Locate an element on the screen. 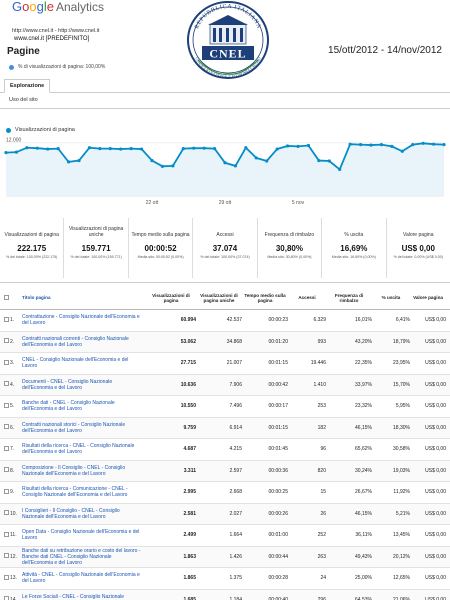  select-all-checkbox is located at coordinates (5, 297).